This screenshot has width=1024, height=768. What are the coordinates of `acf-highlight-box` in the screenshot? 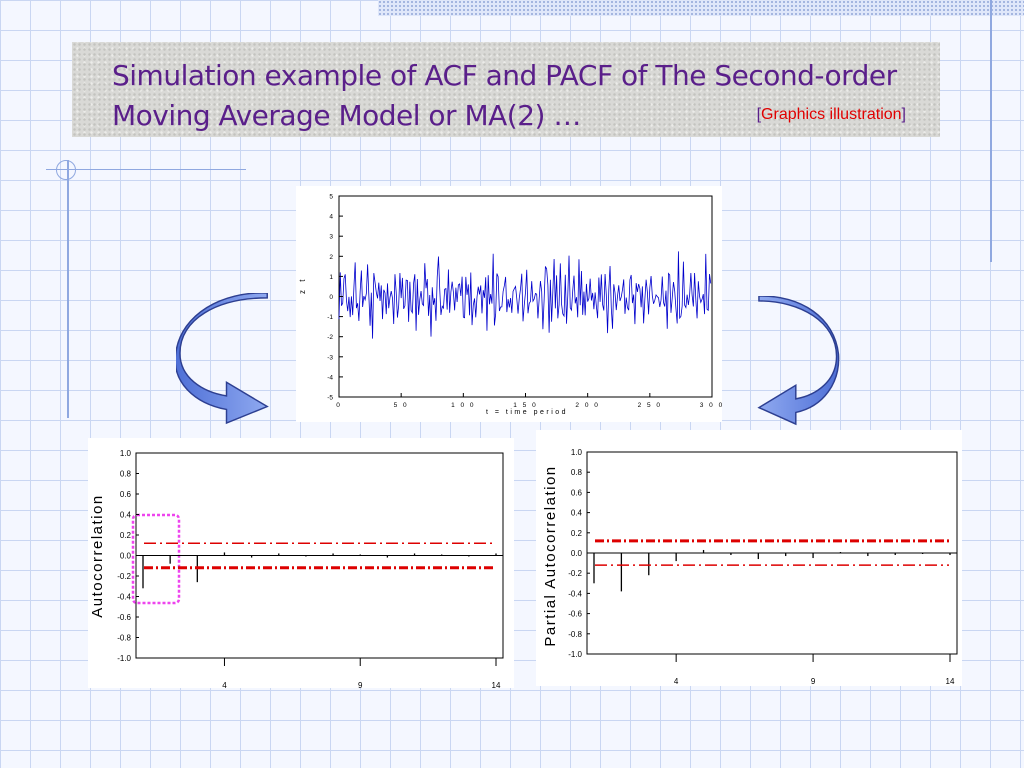 It's located at (156, 559).